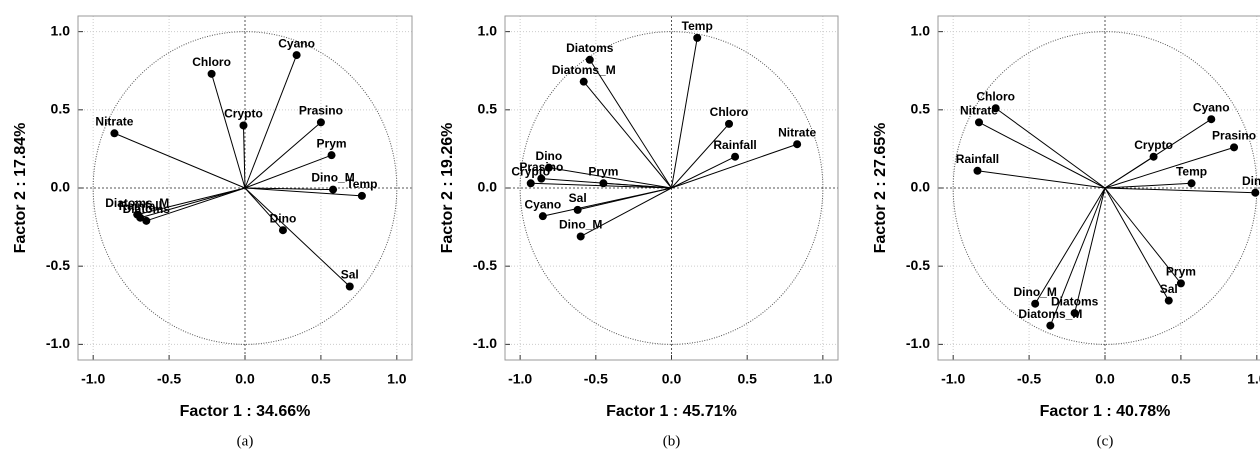  Describe the element at coordinates (211, 62) in the screenshot. I see `point-label: Chloro` at that location.